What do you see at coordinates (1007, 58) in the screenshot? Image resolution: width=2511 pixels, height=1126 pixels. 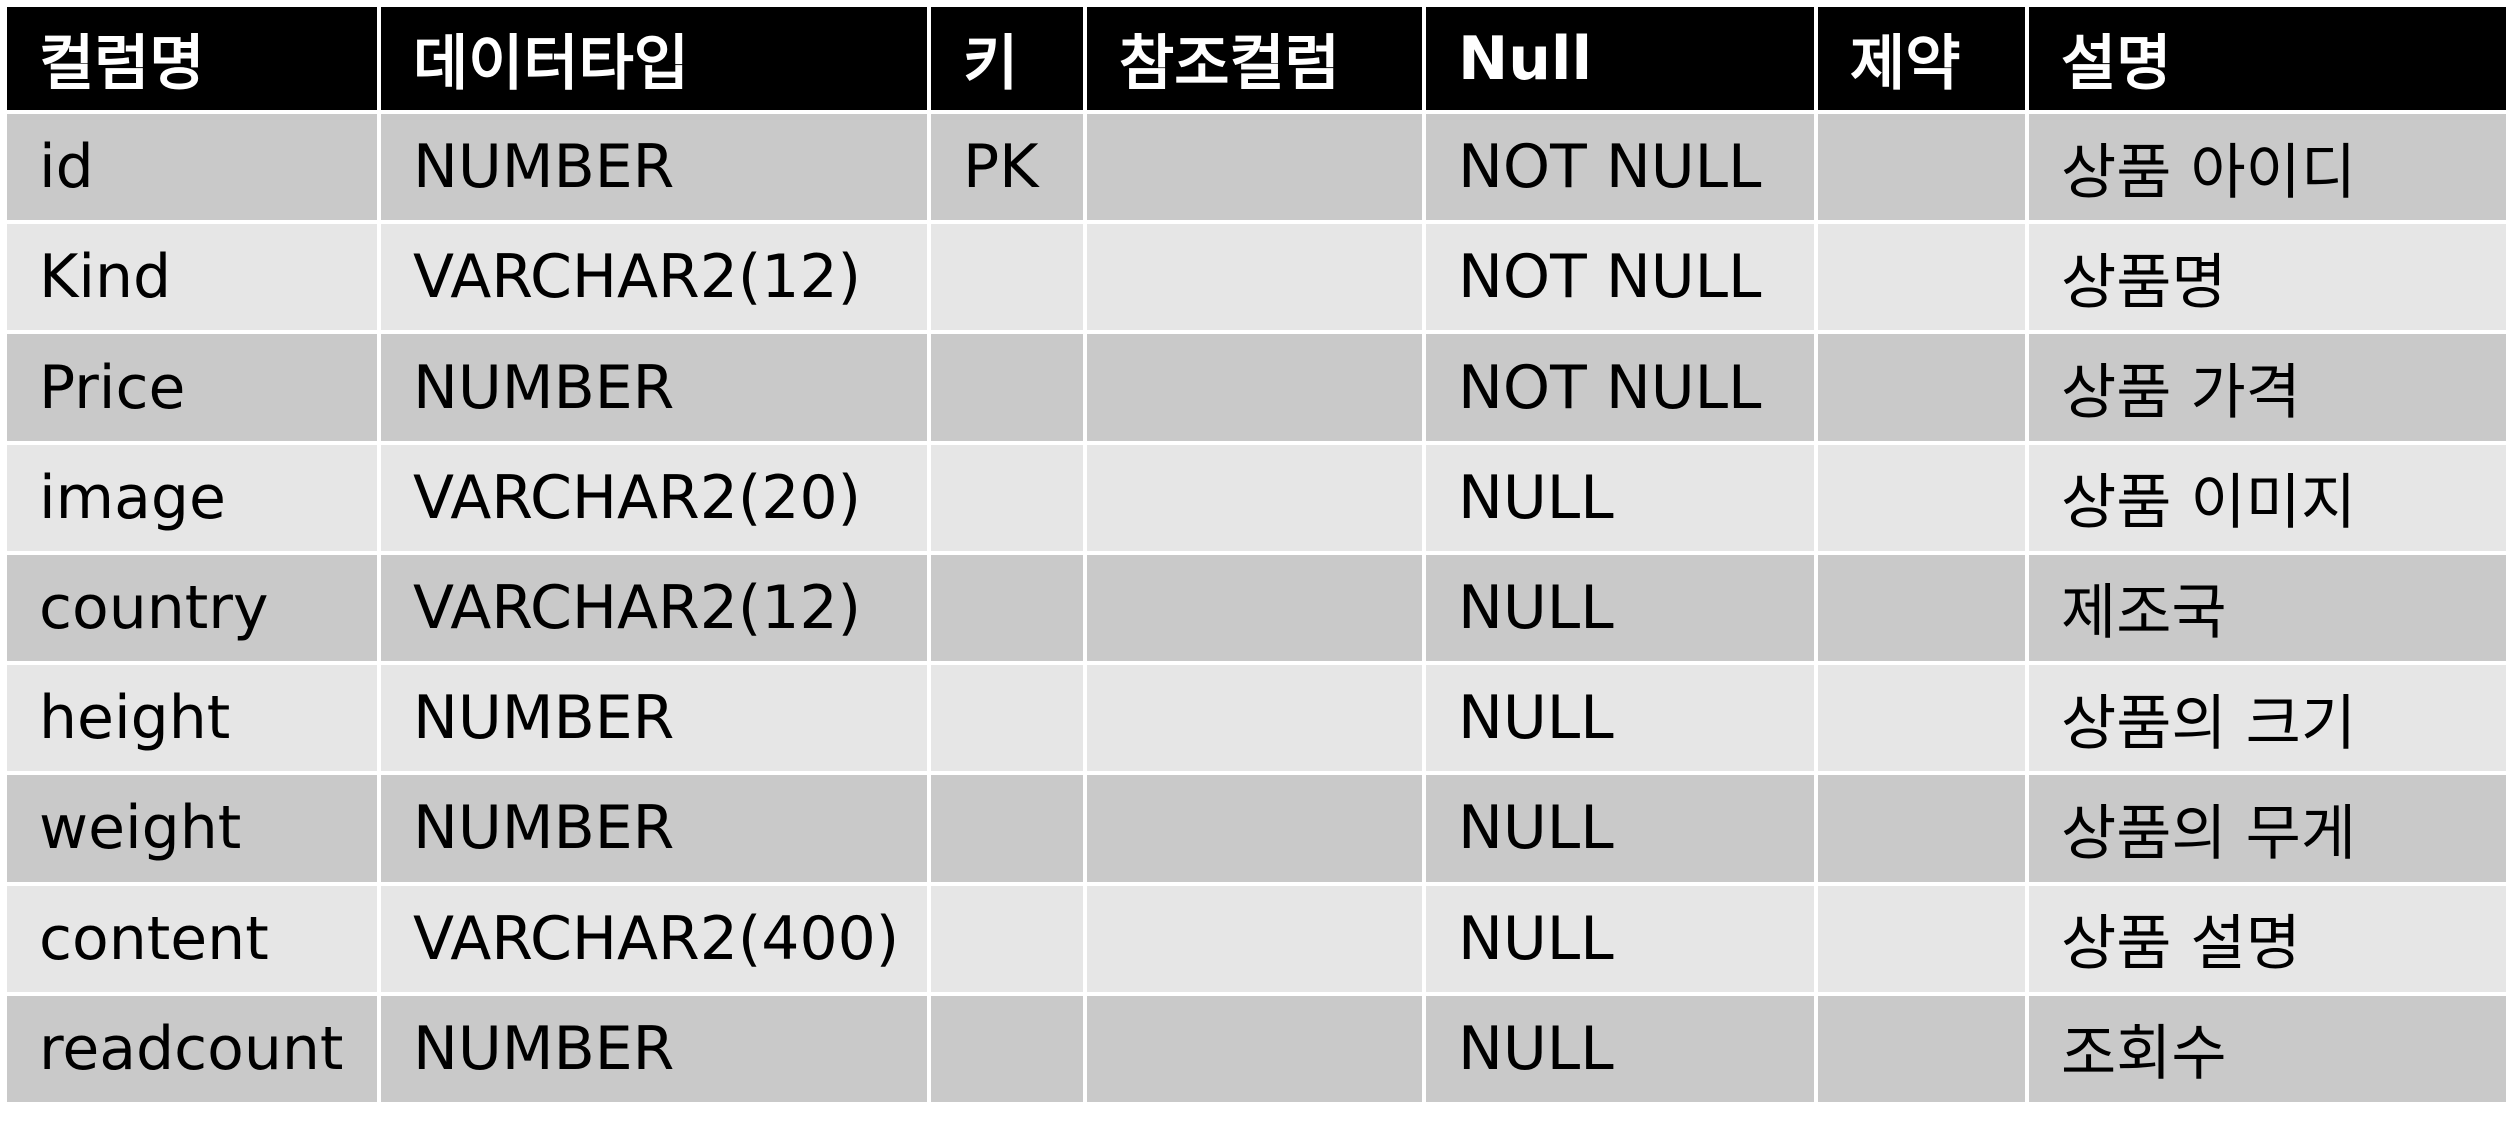 I see `header-key: 키` at bounding box center [1007, 58].